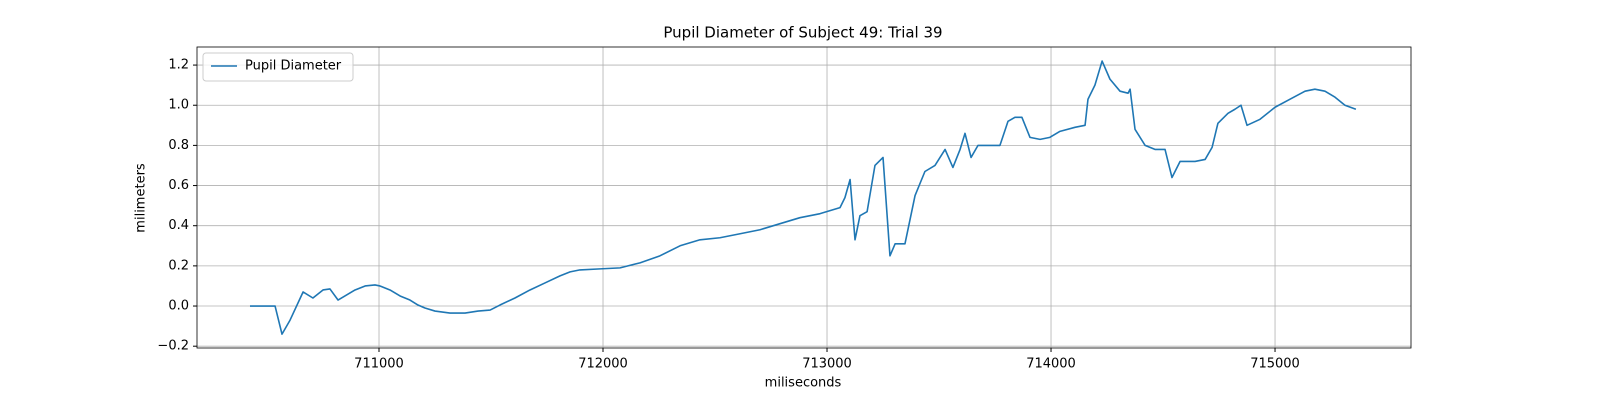  I want to click on legend-box, so click(278, 67).